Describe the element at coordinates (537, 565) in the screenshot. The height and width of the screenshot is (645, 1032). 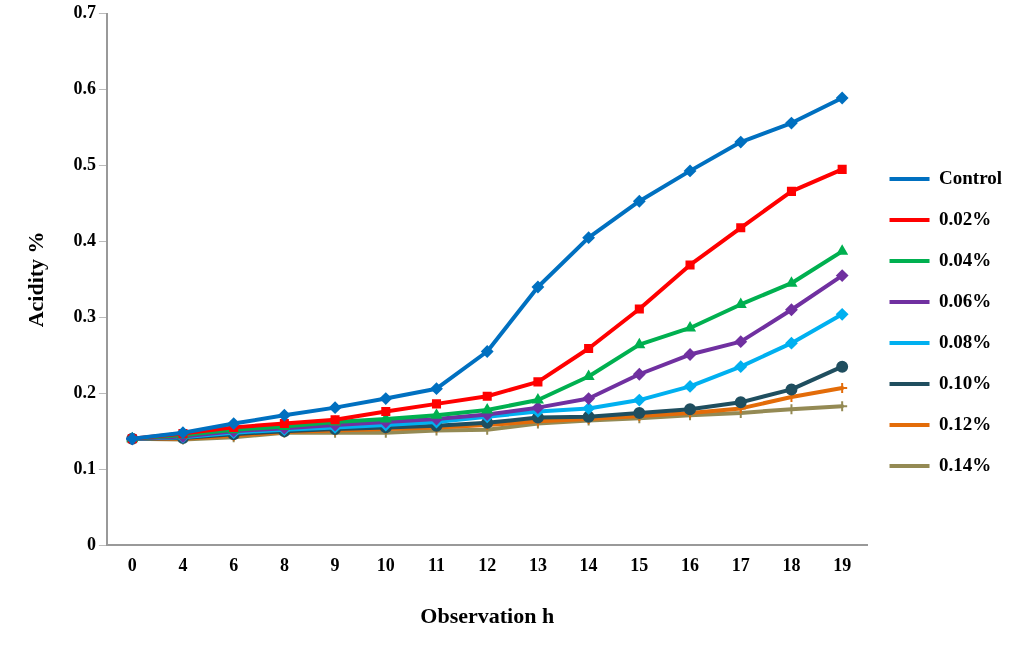
I see `x-tick-label: 13` at that location.